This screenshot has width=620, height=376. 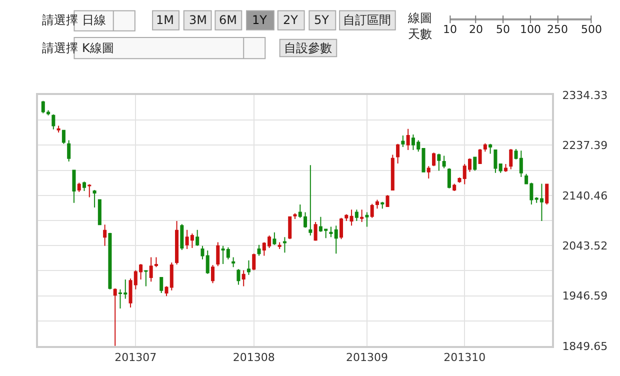 What do you see at coordinates (165, 20) in the screenshot?
I see `text: 1M` at bounding box center [165, 20].